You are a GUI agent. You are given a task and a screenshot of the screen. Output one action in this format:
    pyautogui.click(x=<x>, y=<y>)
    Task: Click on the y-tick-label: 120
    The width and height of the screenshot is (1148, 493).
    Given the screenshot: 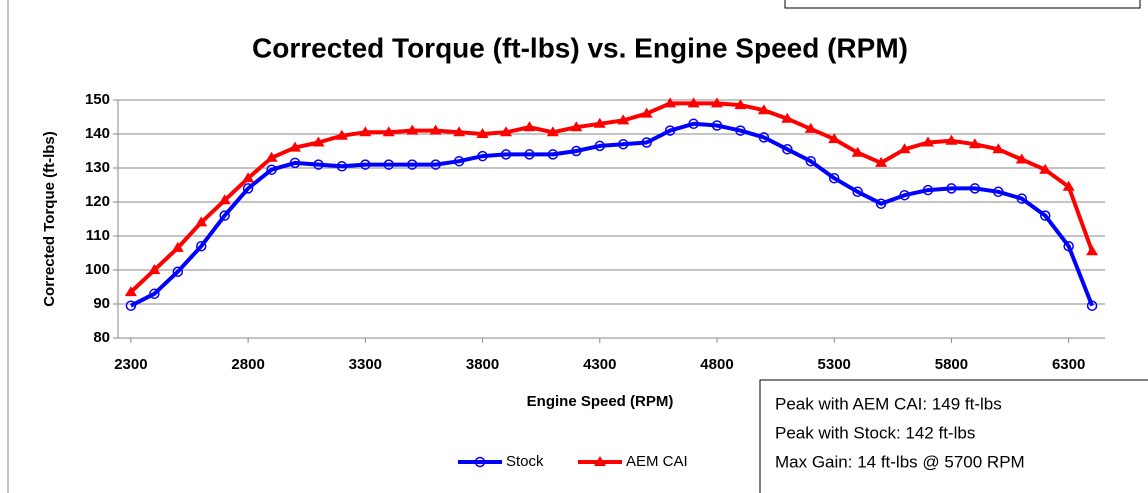 What is the action you would take?
    pyautogui.click(x=97, y=201)
    